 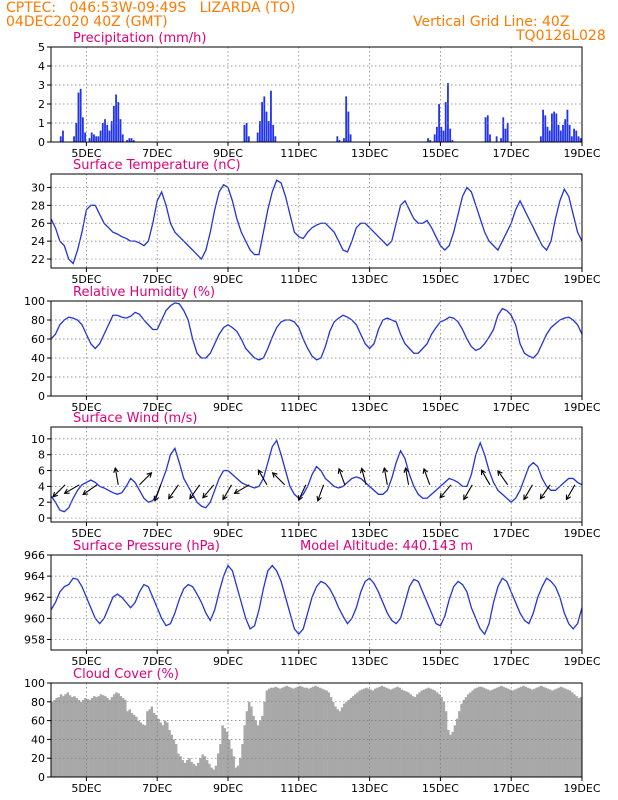 I want to click on x-tick-label: 17DEC, so click(x=511, y=533).